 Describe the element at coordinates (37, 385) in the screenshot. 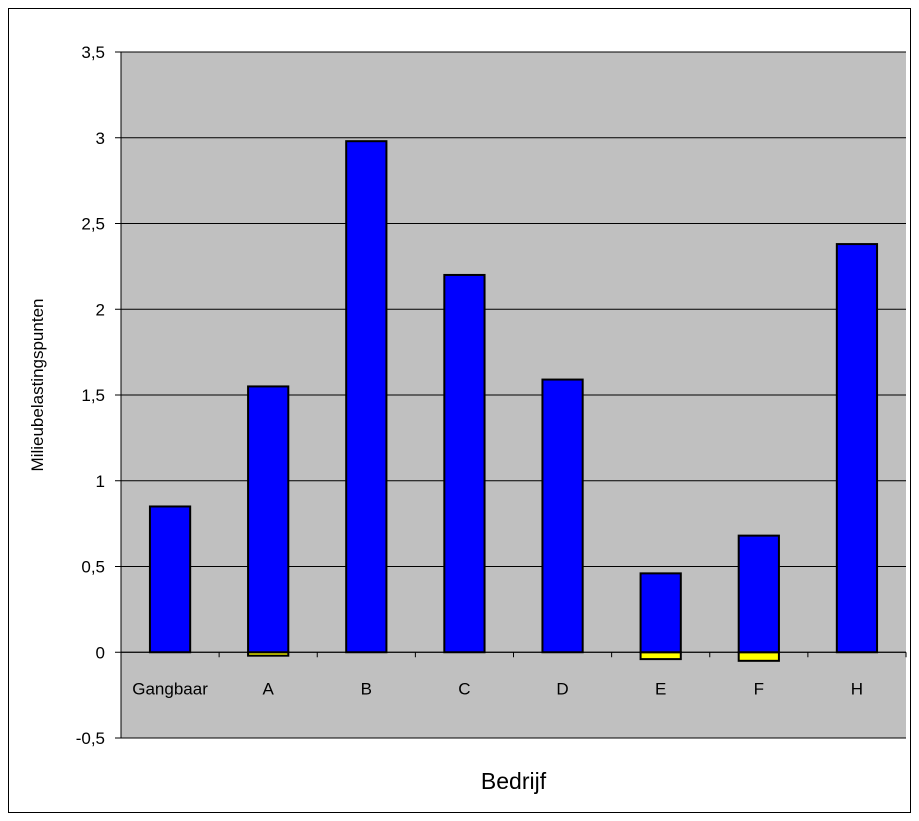

I see `y-axis-title: Milieubelastingspunten` at that location.